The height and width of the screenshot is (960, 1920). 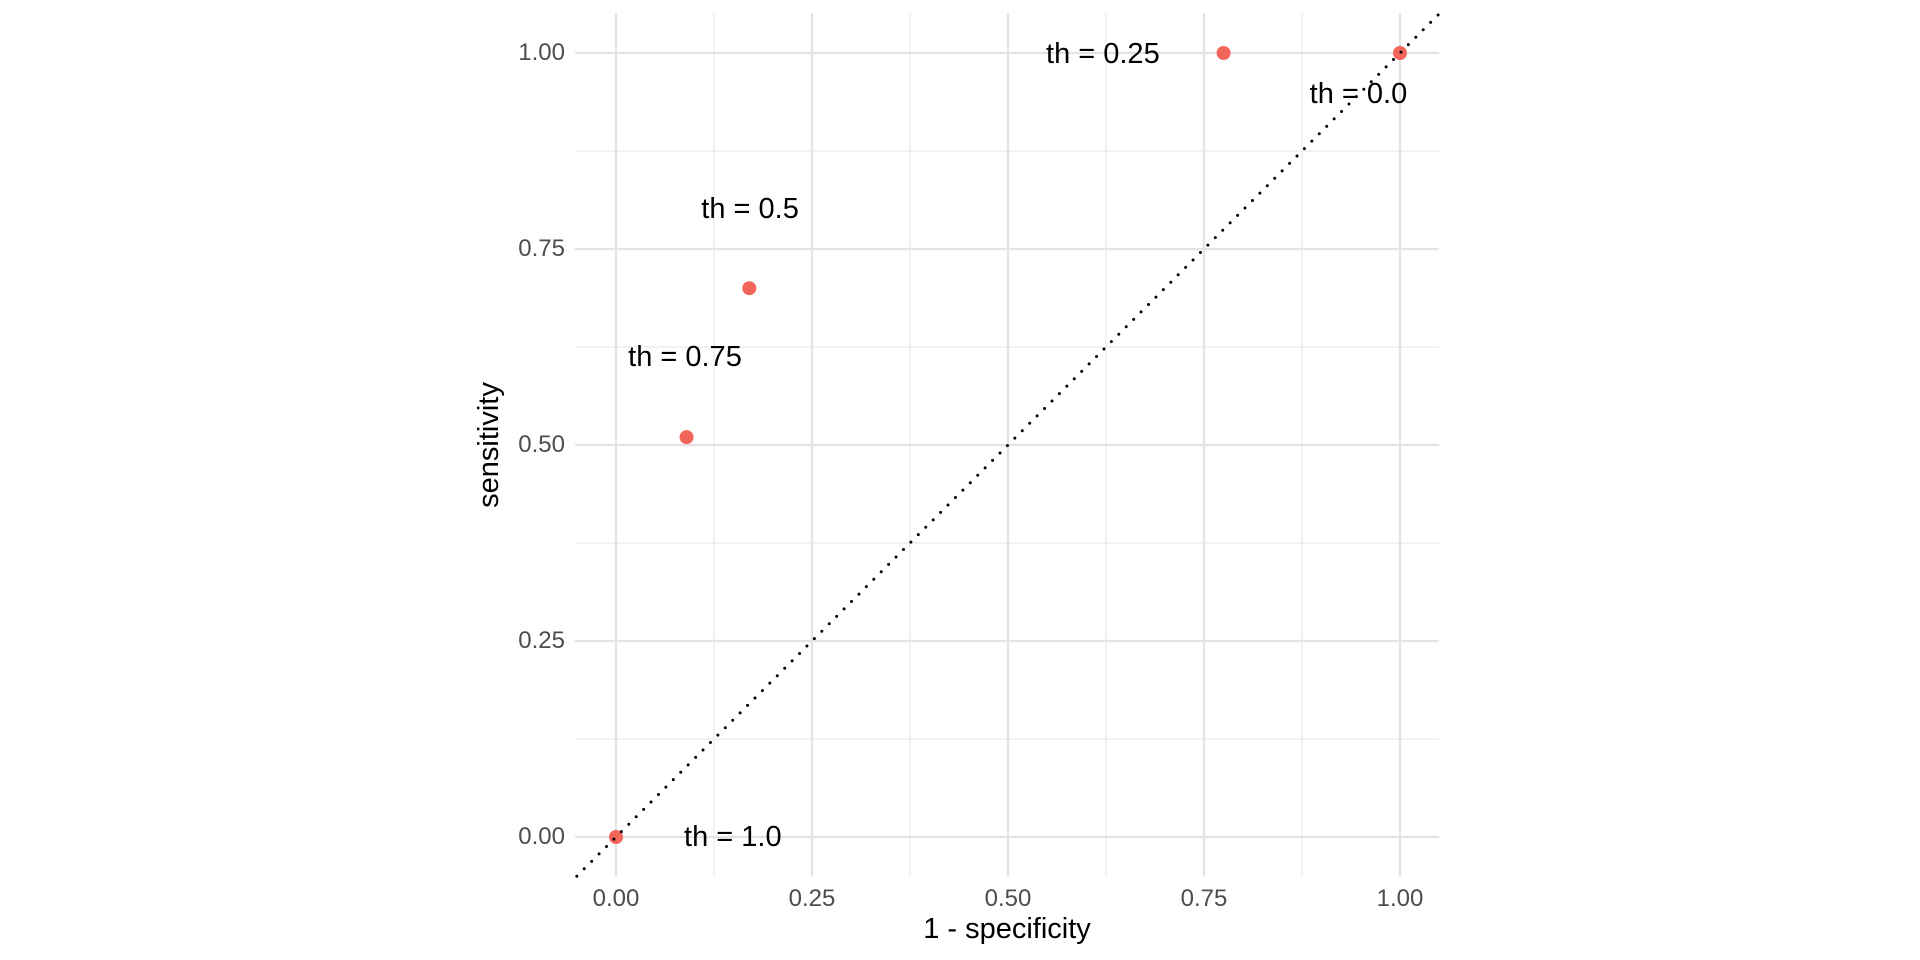 What do you see at coordinates (541, 836) in the screenshot?
I see `y-tick-label-0.00: 0.00` at bounding box center [541, 836].